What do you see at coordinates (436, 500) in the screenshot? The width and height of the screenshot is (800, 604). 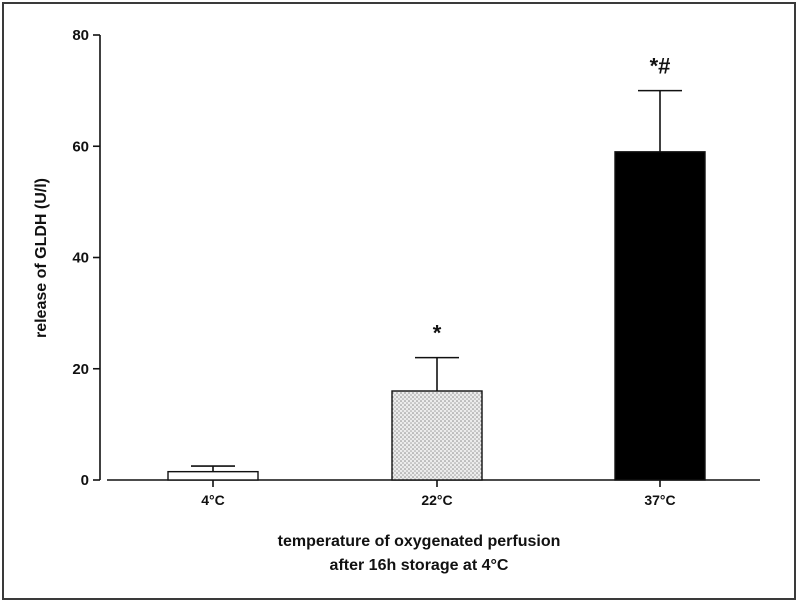 I see `x-tick-label: 22°C` at bounding box center [436, 500].